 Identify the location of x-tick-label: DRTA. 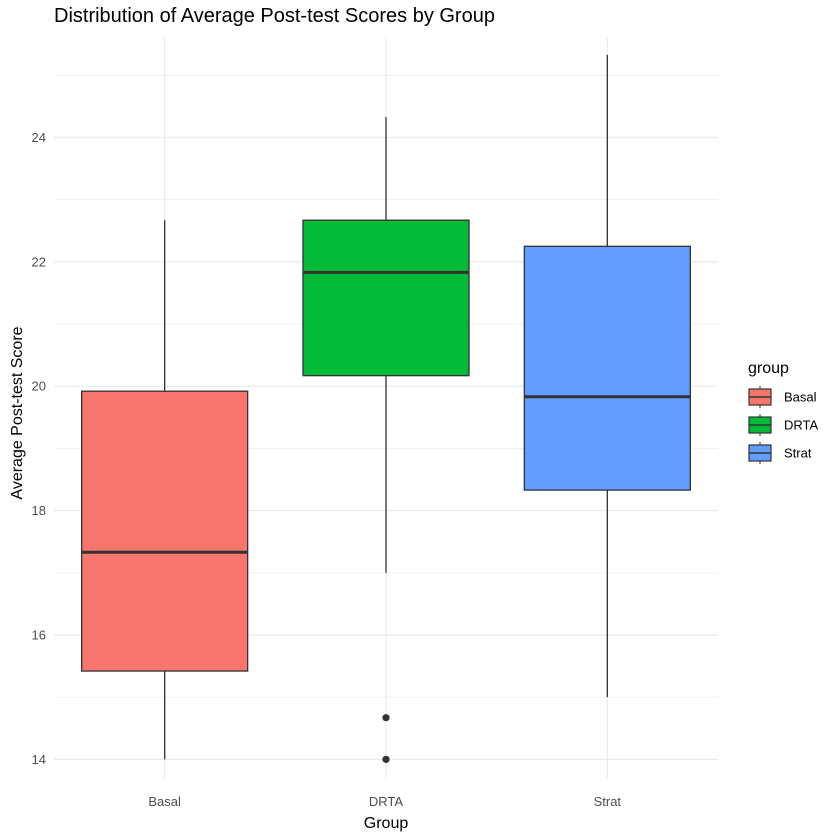
(386, 801).